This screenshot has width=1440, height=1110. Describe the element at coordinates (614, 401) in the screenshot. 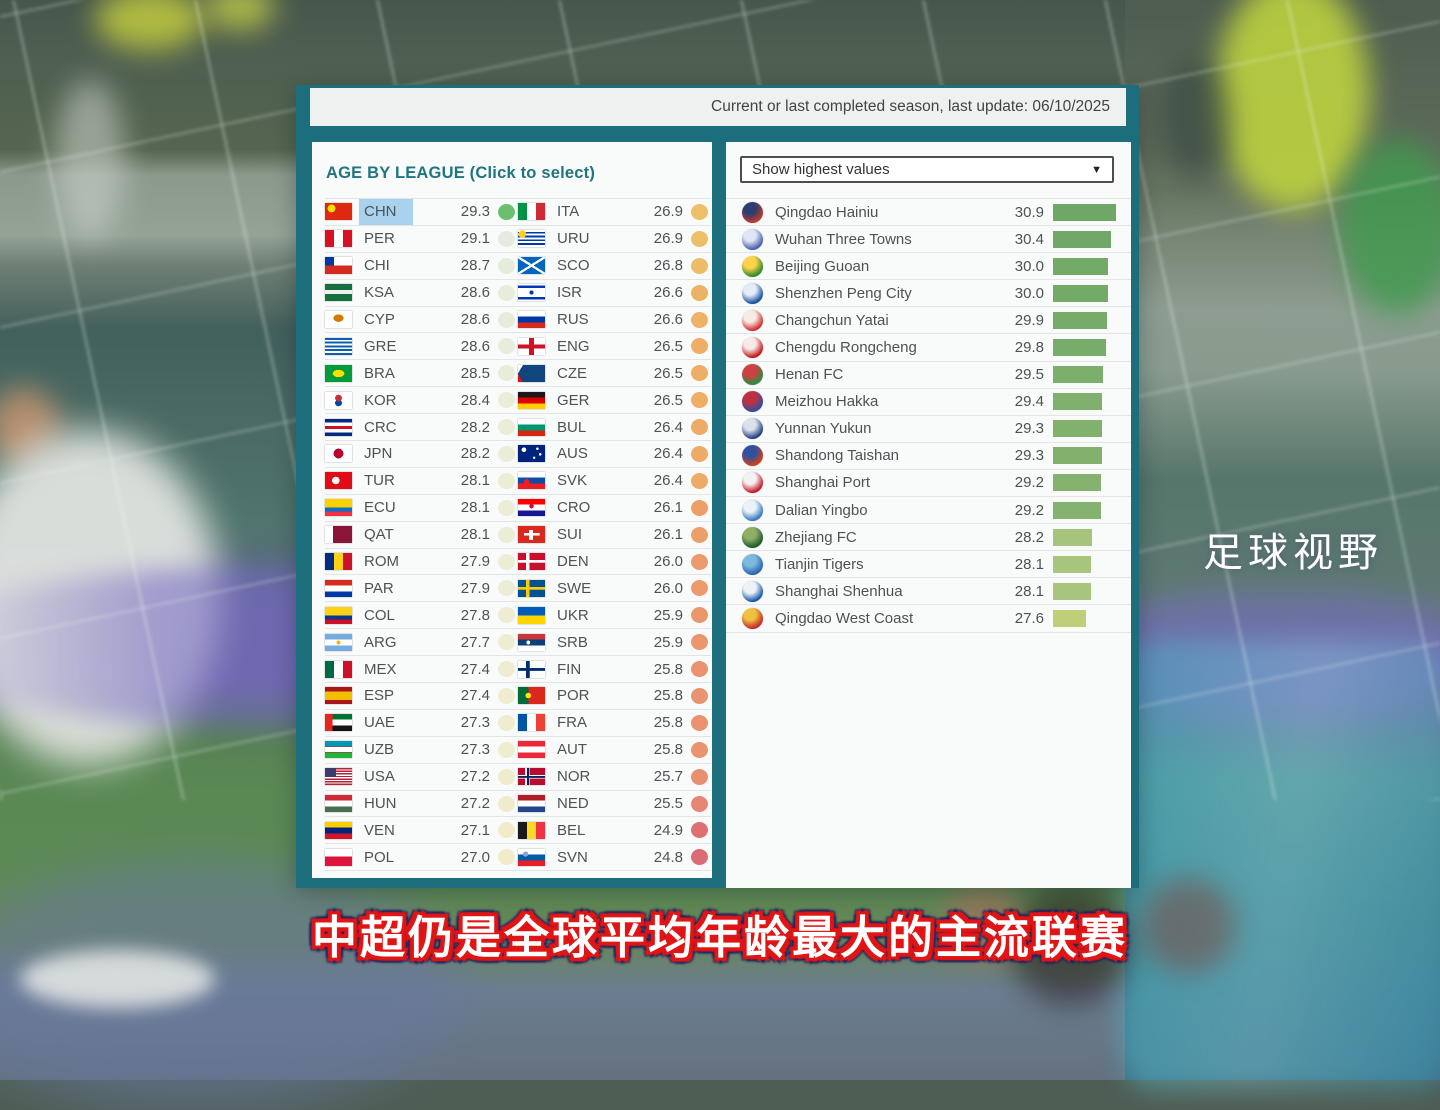

I see `league-row-ger: GER 26.5` at that location.